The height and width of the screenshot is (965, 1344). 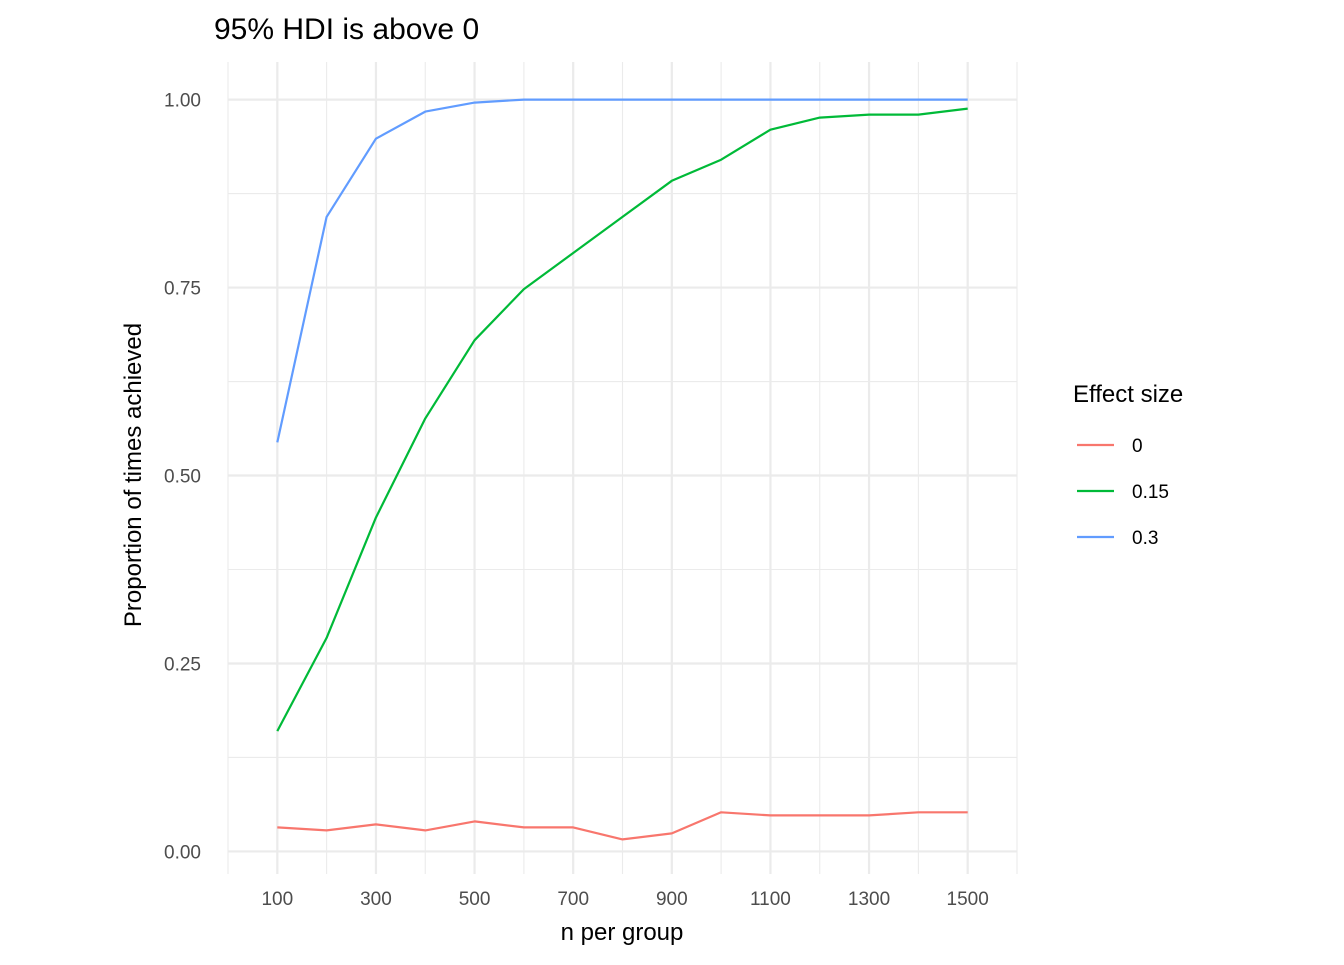 What do you see at coordinates (1123, 492) in the screenshot?
I see `legend: 0 0.15 0.3` at bounding box center [1123, 492].